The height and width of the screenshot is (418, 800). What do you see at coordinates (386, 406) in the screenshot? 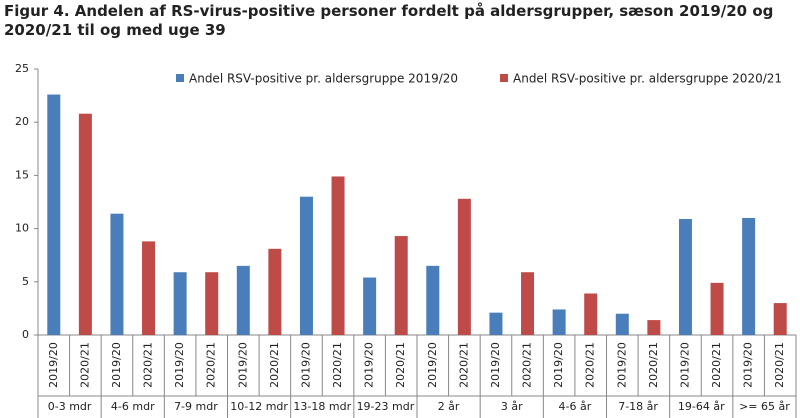
I see `x-tick-label: 19-23 mdr` at bounding box center [386, 406].